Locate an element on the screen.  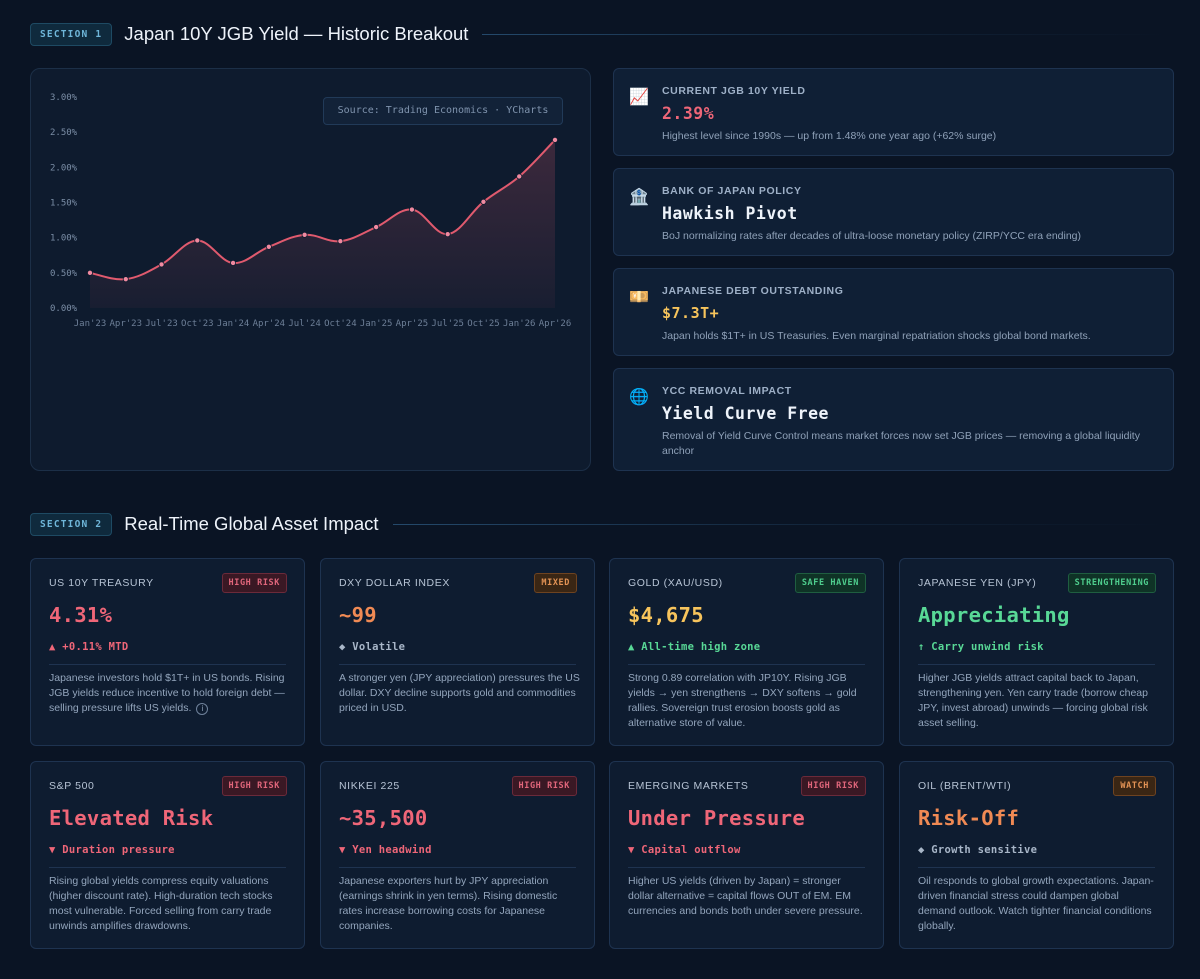
x-tick-label: Jul'23 is located at coordinates (161, 324).